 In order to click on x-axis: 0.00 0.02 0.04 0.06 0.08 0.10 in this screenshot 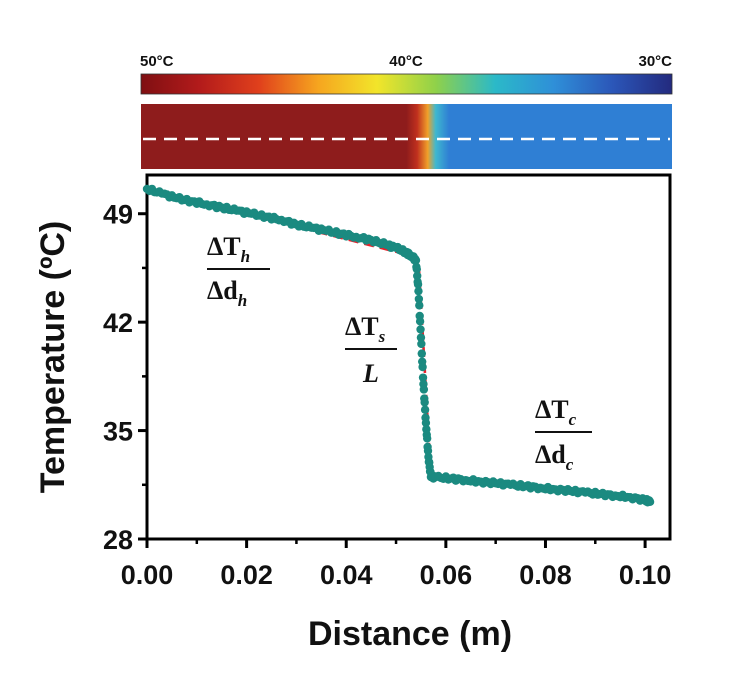, I will do `click(396, 564)`.